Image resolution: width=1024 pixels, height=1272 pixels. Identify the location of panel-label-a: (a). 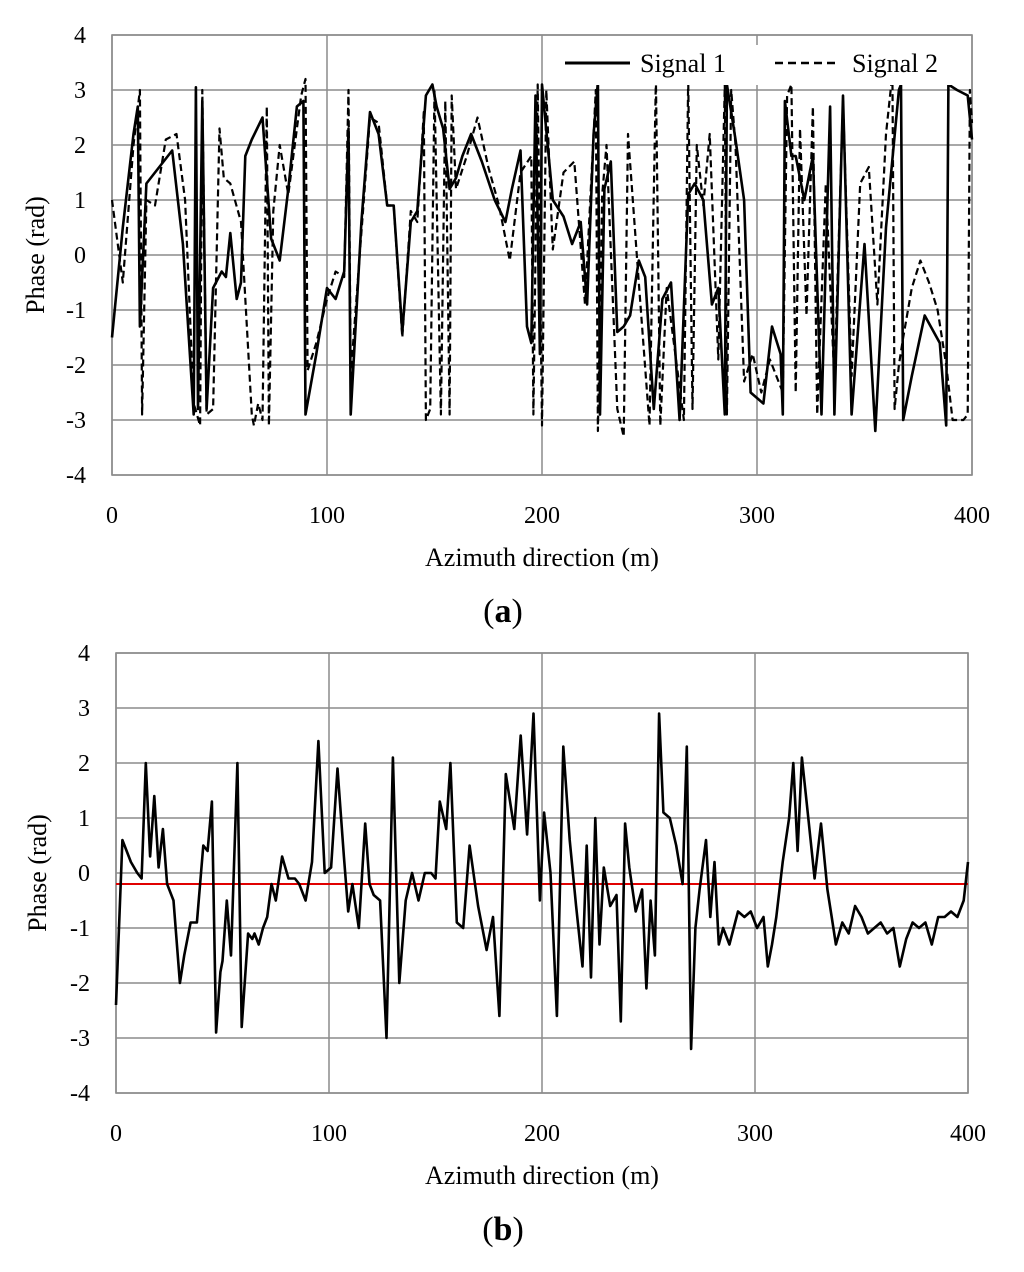
(503, 611).